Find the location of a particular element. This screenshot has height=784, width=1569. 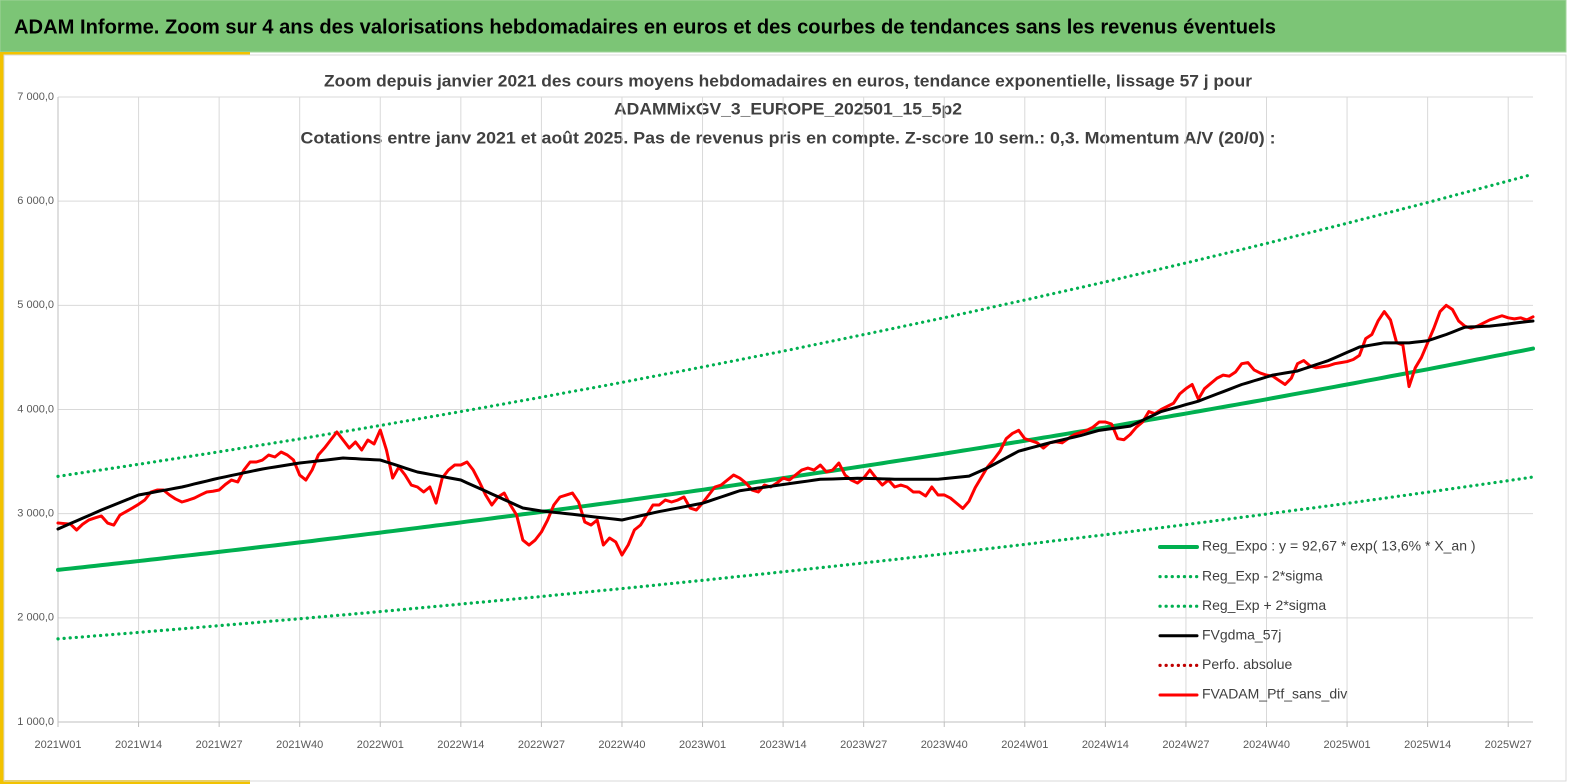

y-tick-label: 4 000,0 is located at coordinates (35, 409).